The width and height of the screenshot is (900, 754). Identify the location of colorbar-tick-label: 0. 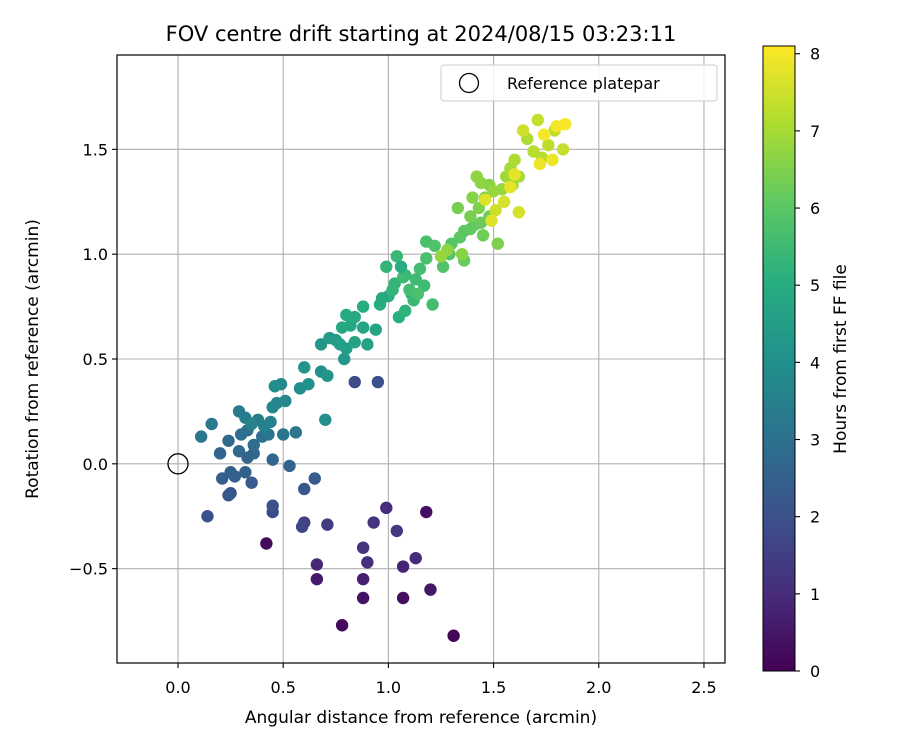
(815, 671).